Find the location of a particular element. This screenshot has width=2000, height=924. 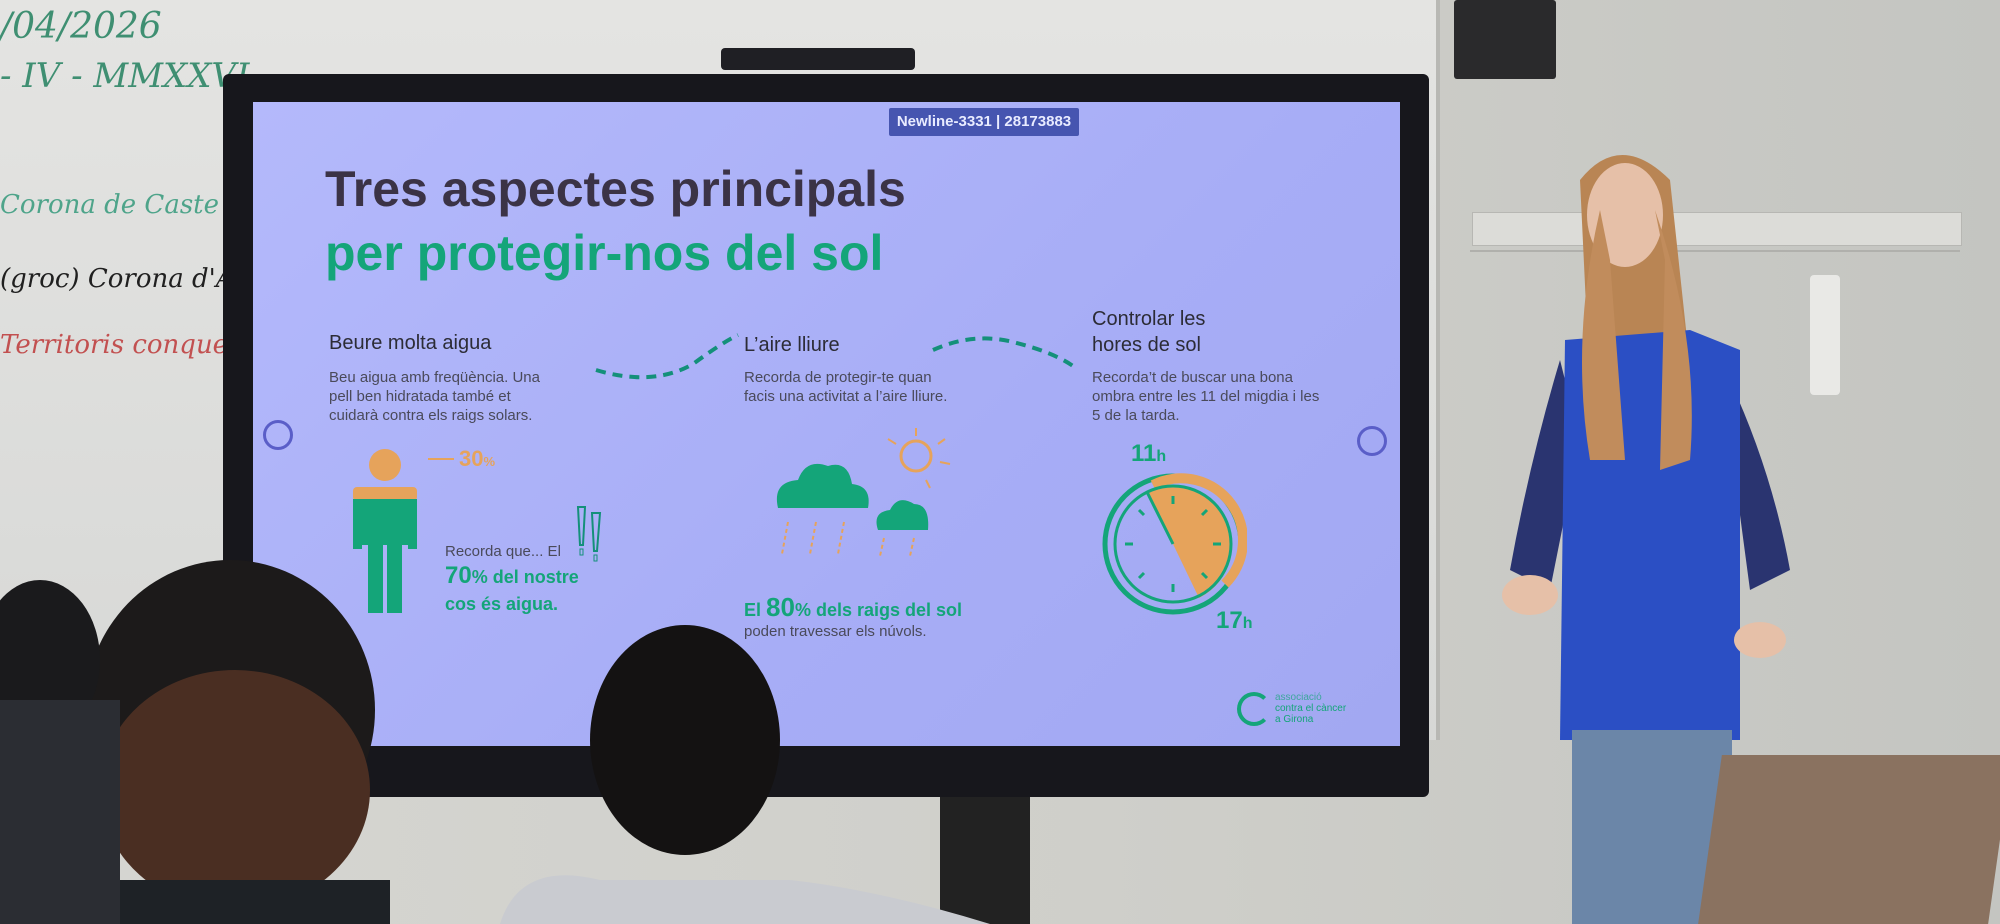

cloud-sun-icon is located at coordinates (863, 492).